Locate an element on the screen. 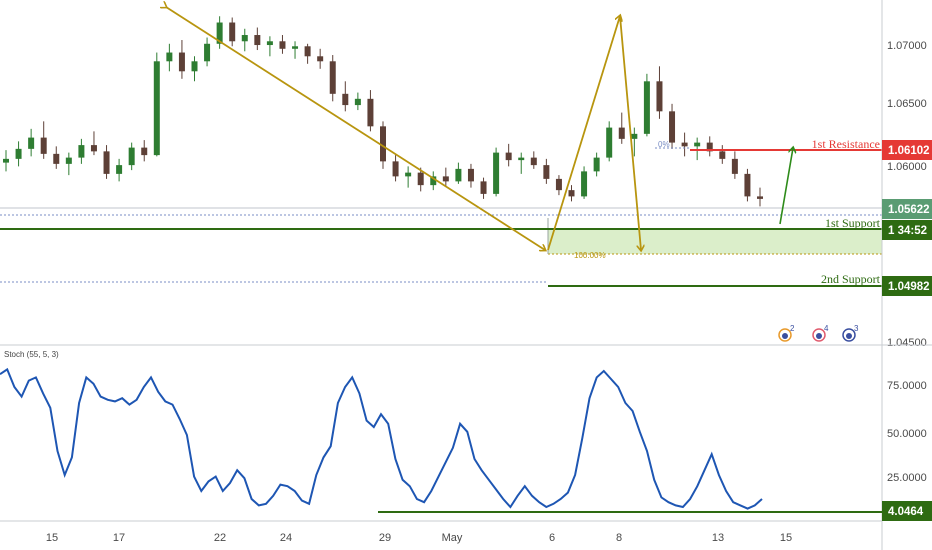 This screenshot has height=550, width=932. stoch-current-badge is located at coordinates (907, 511).